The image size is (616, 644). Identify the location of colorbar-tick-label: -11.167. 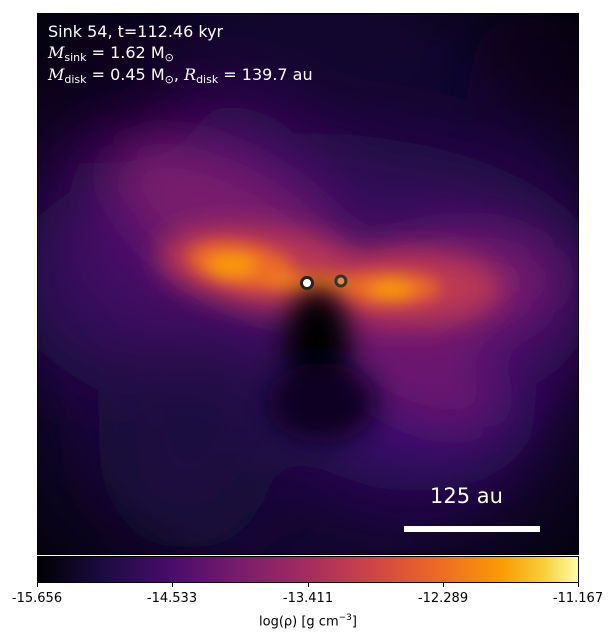
(578, 598).